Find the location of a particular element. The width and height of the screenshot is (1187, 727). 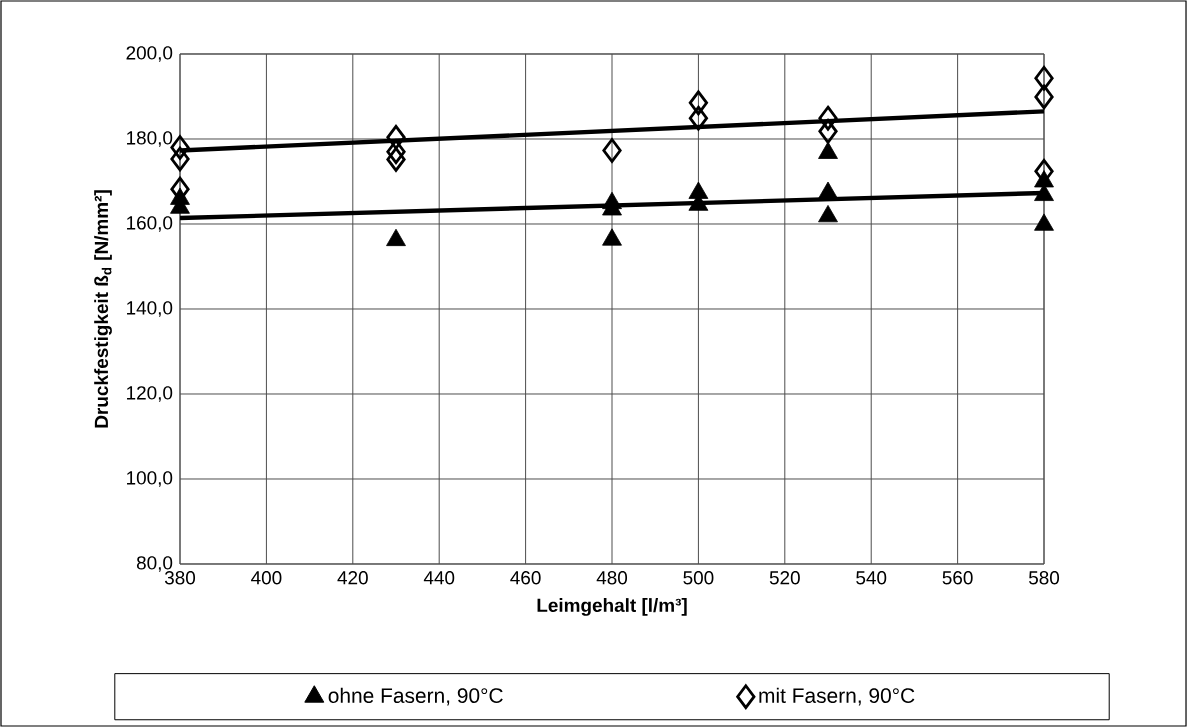

x-tick-label: 380 is located at coordinates (180, 578).